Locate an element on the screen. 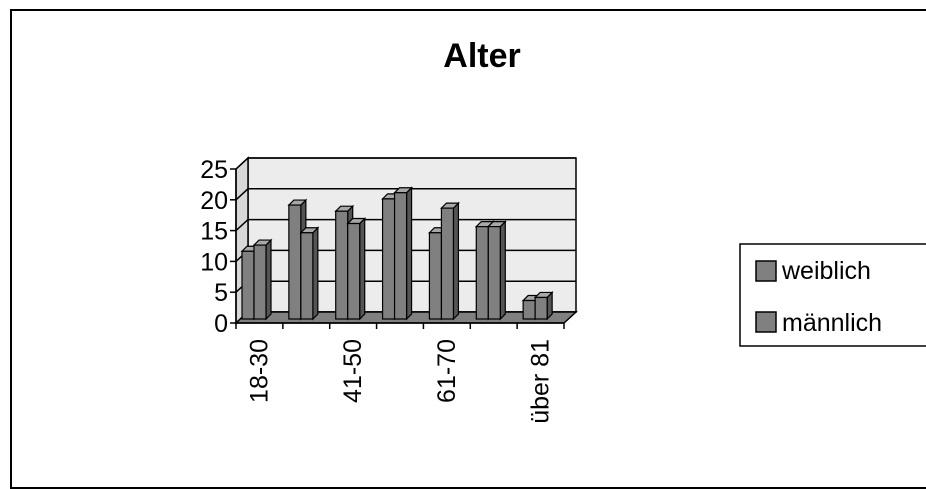 The height and width of the screenshot is (489, 926). chart-title: Alter is located at coordinates (481, 56).